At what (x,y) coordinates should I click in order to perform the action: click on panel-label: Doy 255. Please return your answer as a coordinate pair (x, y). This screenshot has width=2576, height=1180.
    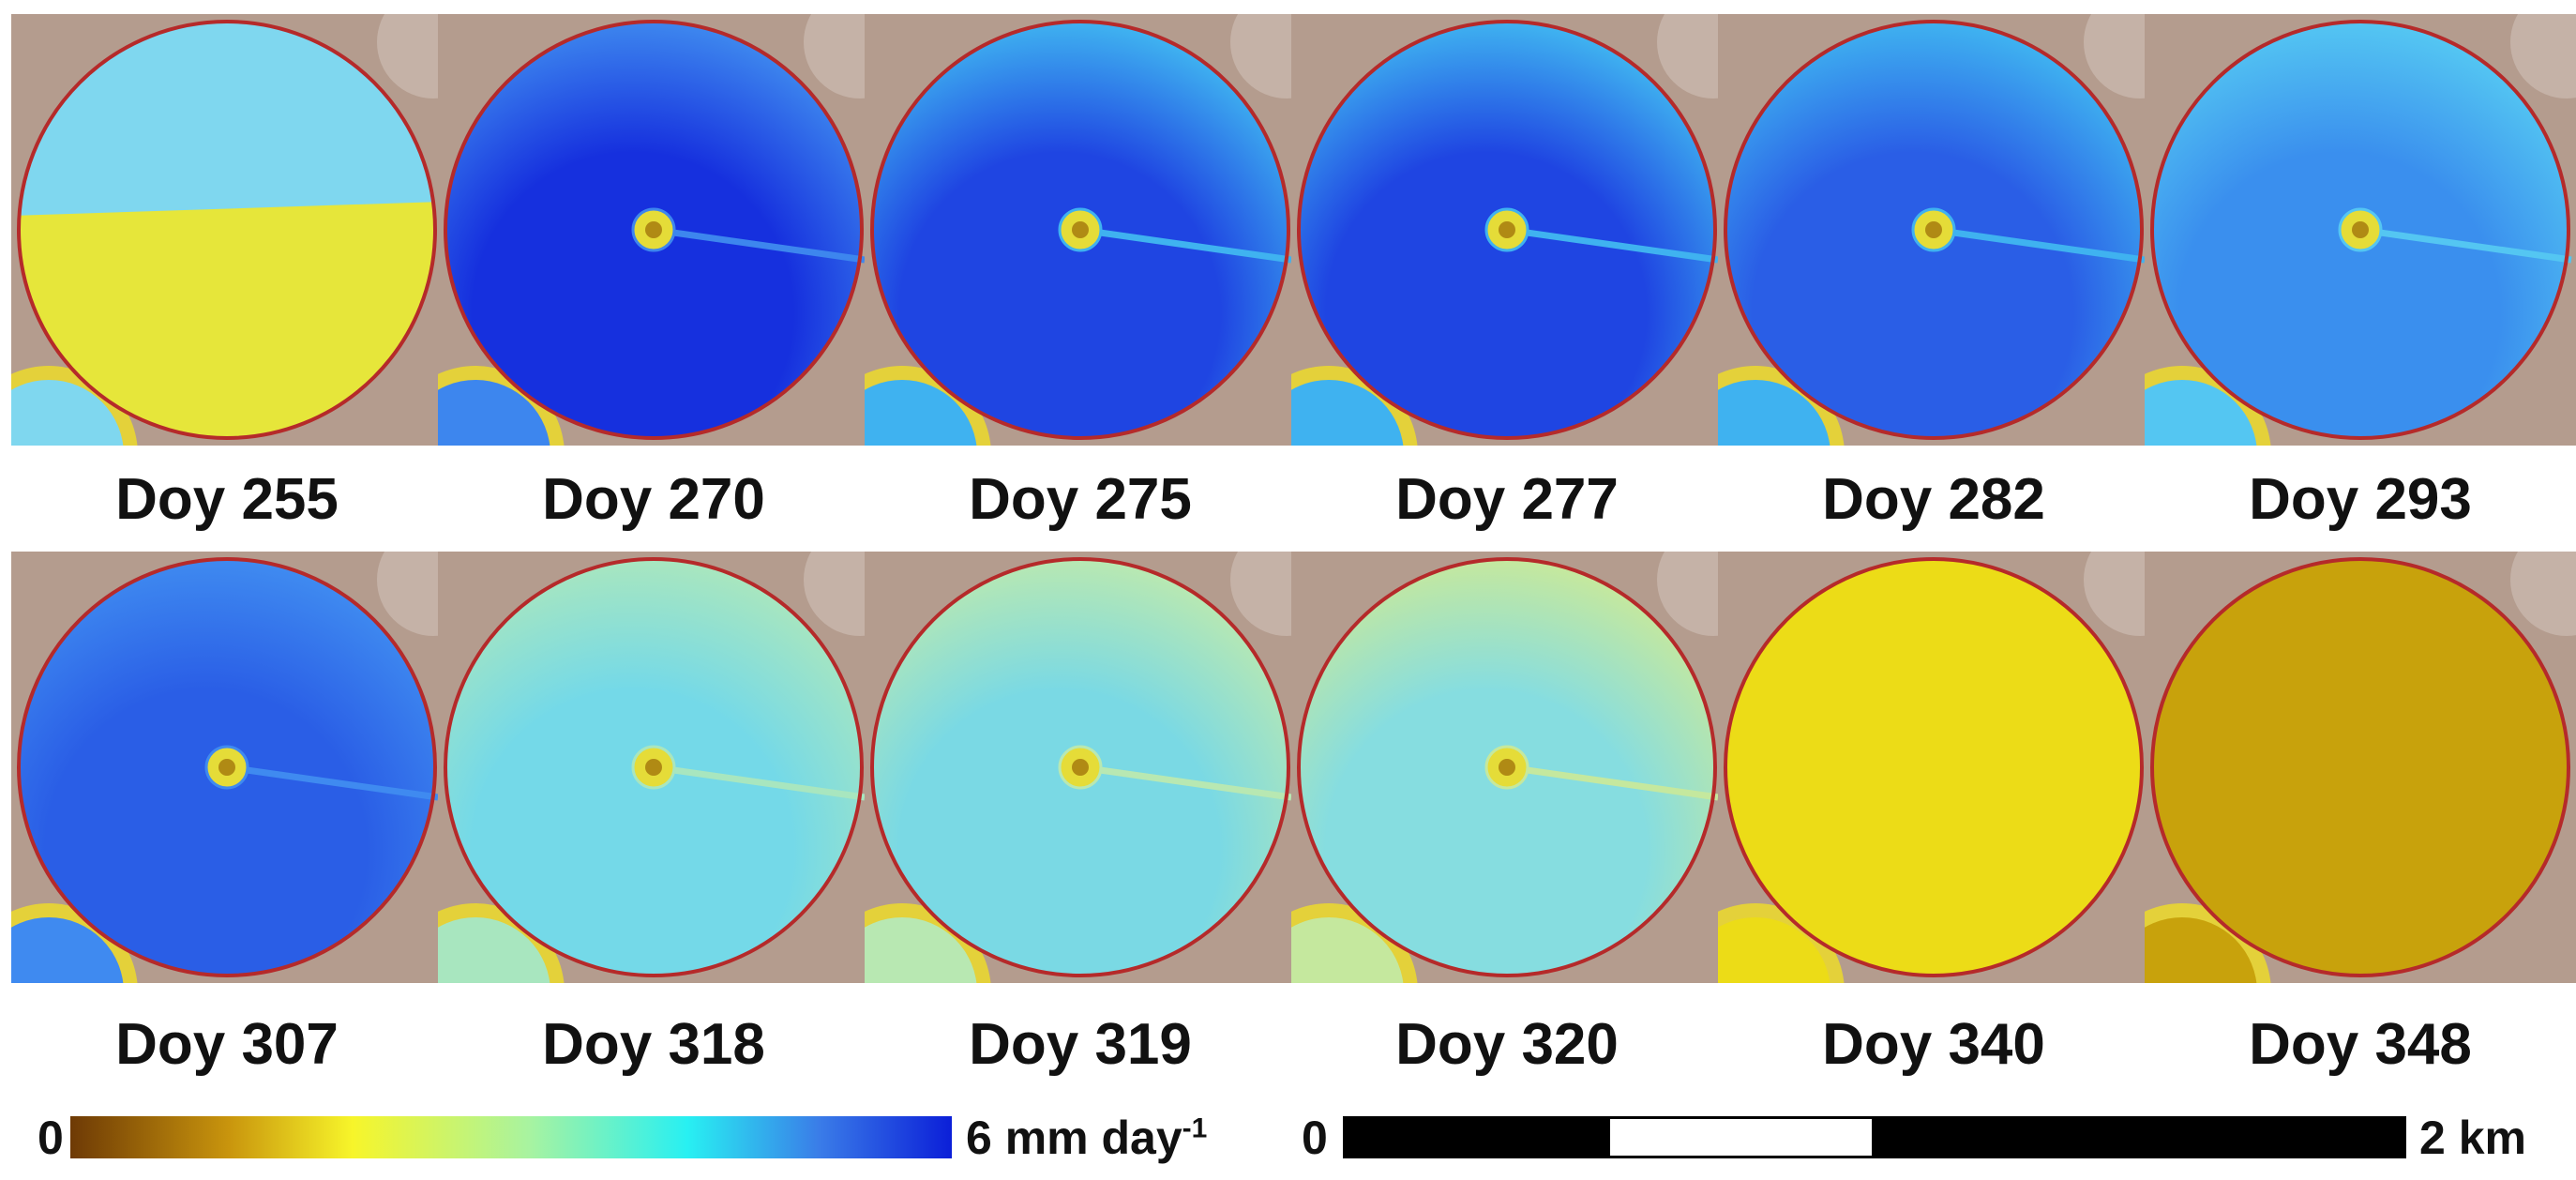
    Looking at the image, I should click on (227, 499).